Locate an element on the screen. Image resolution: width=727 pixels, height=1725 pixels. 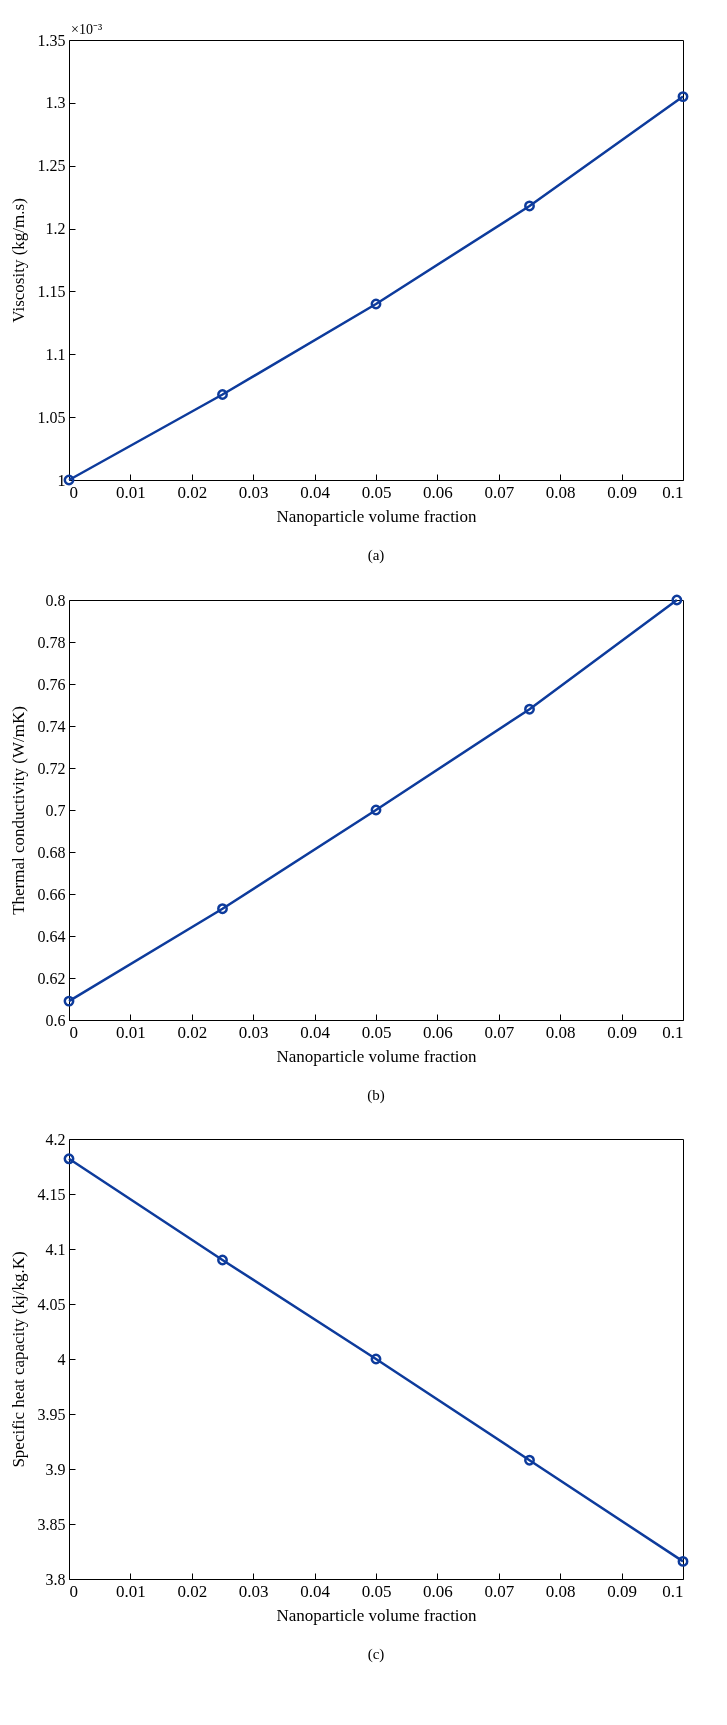
y-tick-label: 3.95 is located at coordinates (51, 1414).